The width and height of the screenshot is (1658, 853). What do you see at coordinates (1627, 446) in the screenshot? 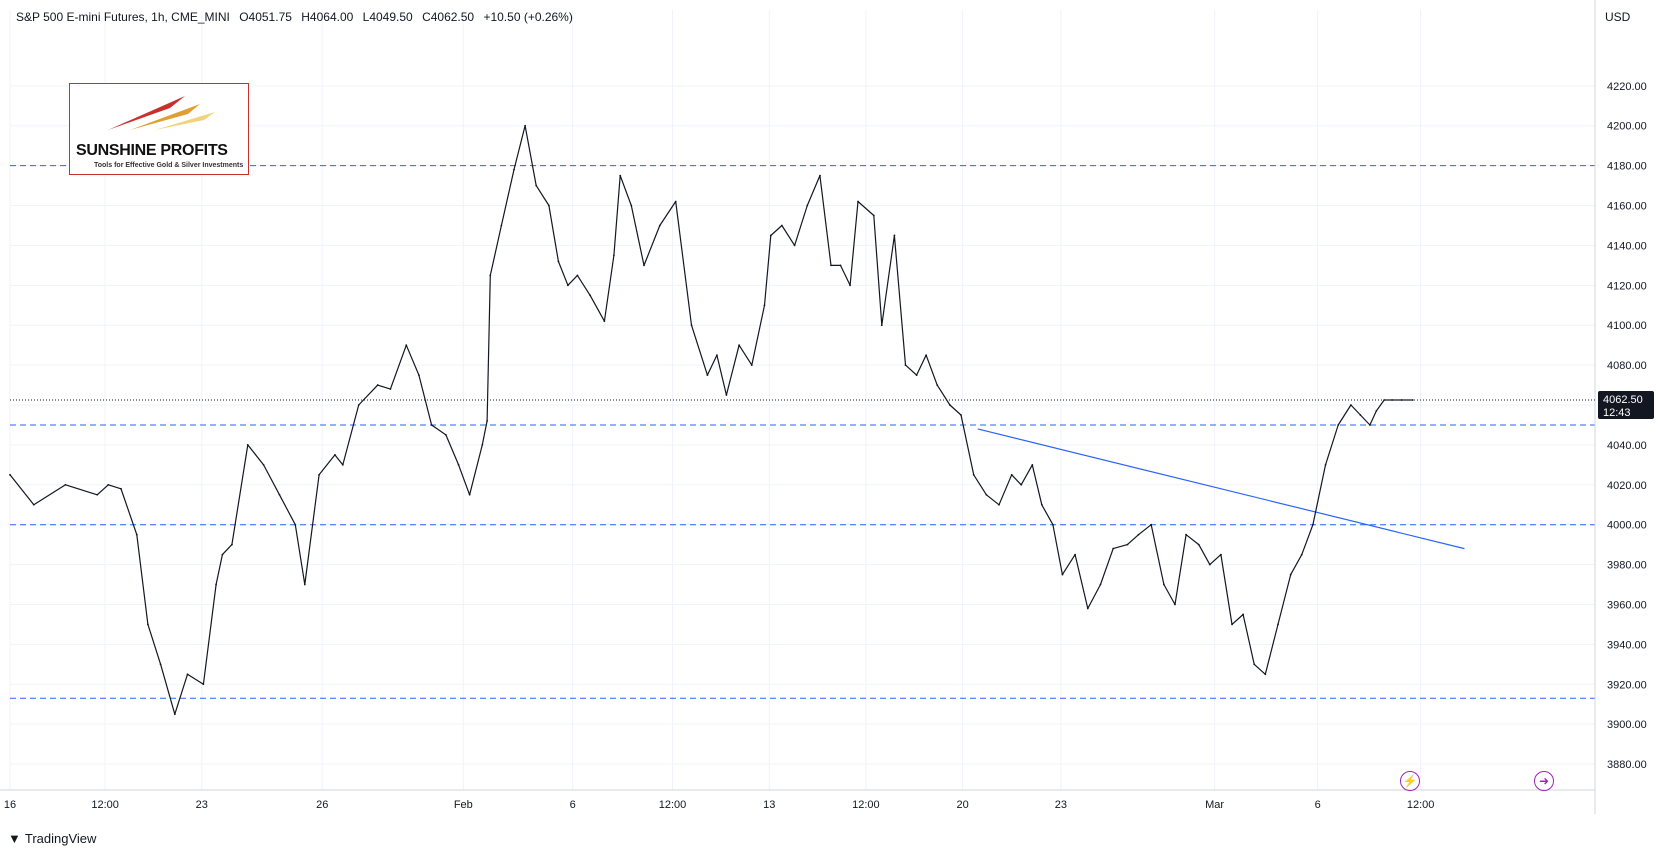
I see `y-tick-label: 4040.00` at bounding box center [1627, 446].